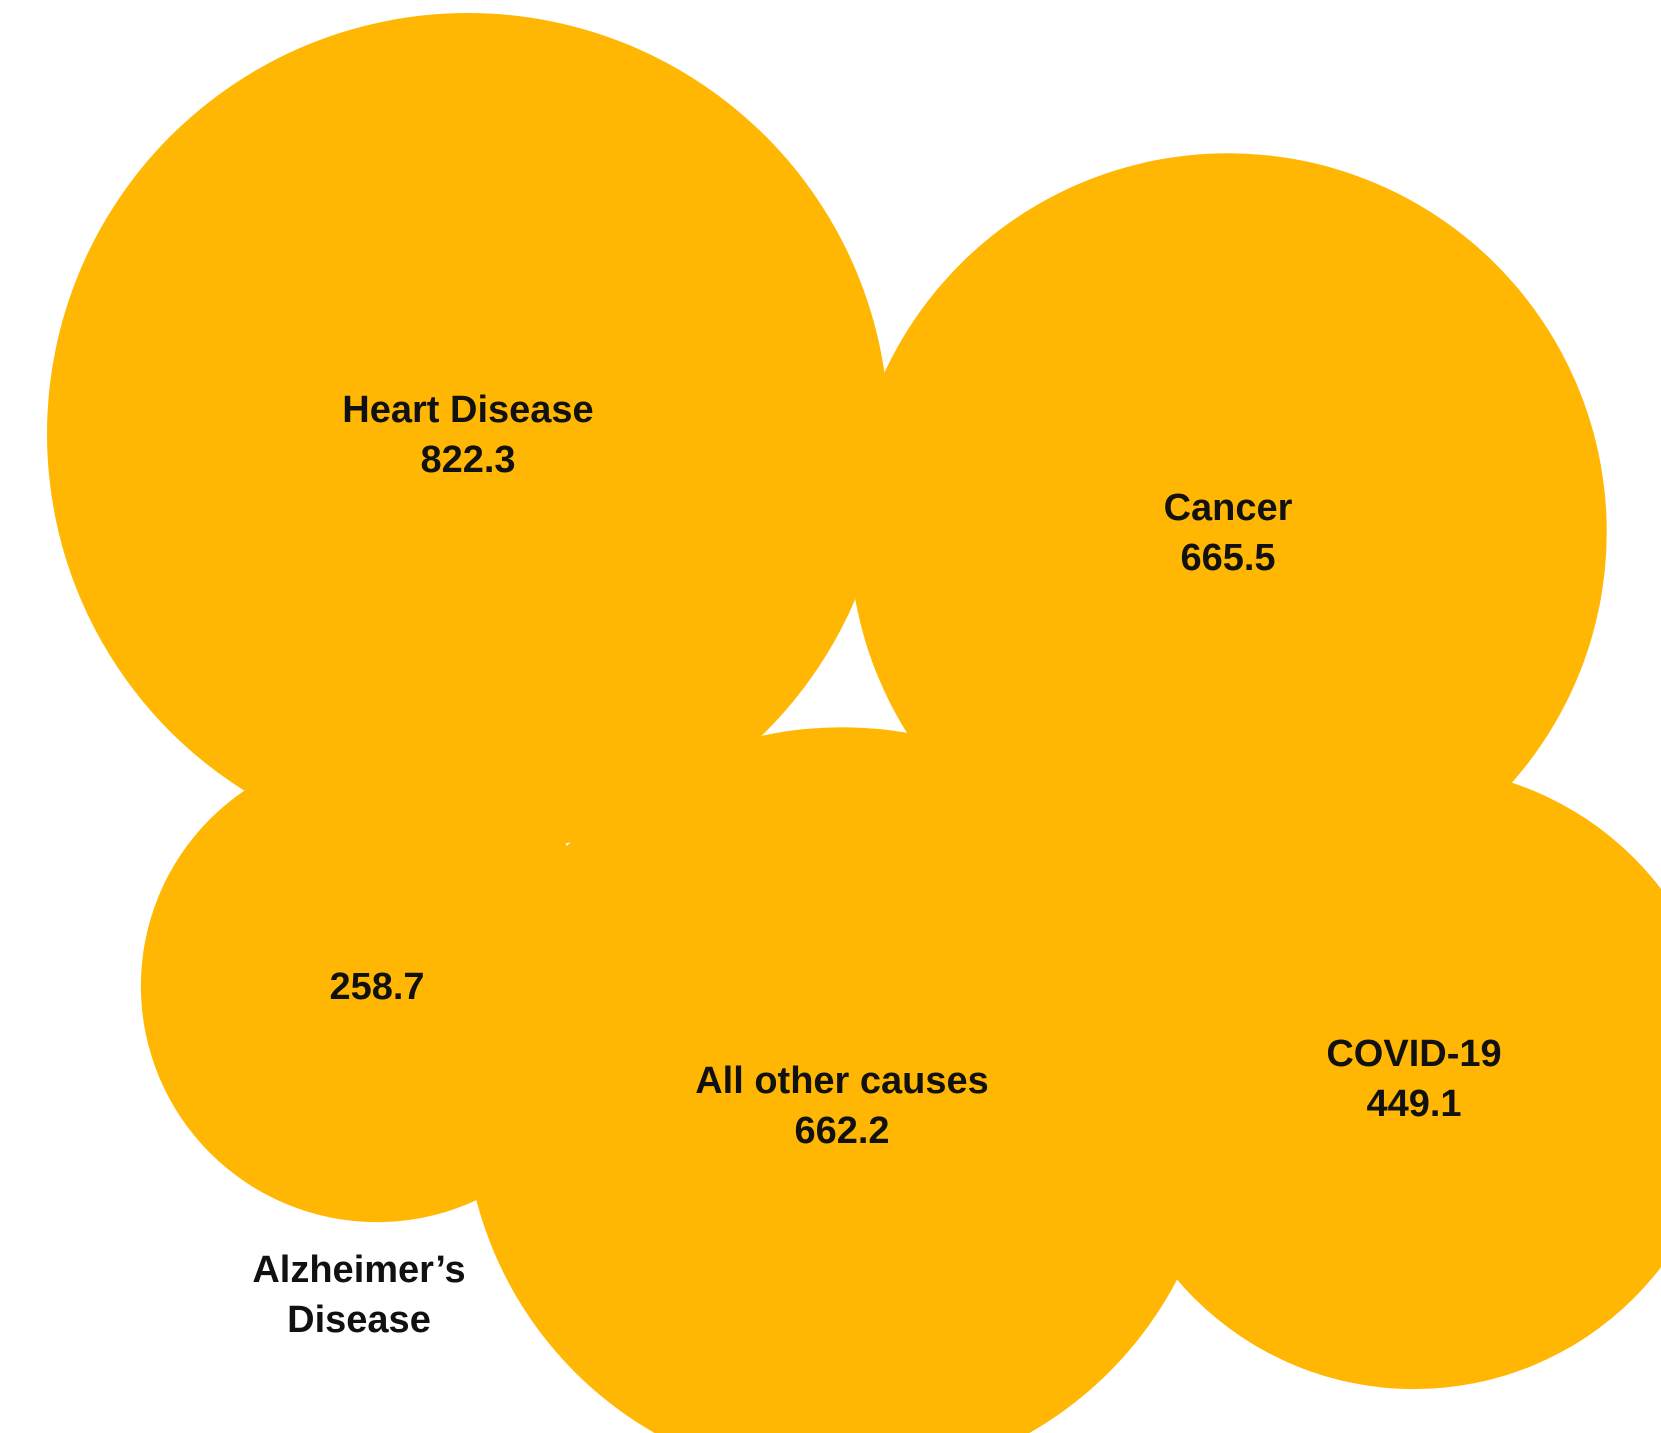  What do you see at coordinates (358, 1270) in the screenshot?
I see `bubble-label-alzheimer-s-disease-line-1: Alzheimer’s` at bounding box center [358, 1270].